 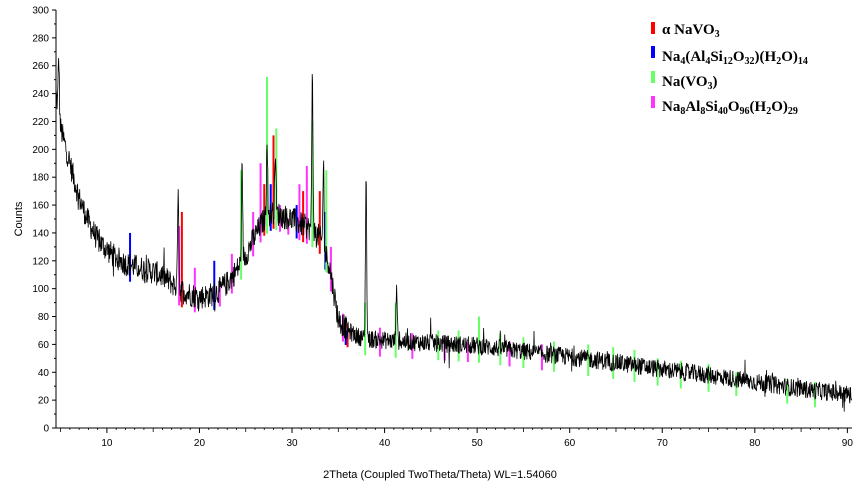 I want to click on legend-swatch-navo3, so click(x=653, y=77).